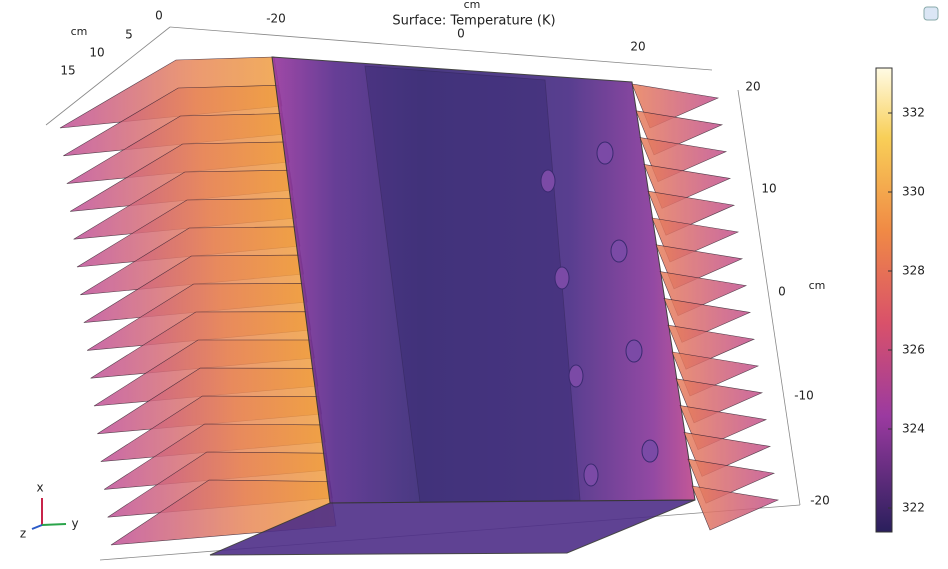 The width and height of the screenshot is (948, 569). Describe the element at coordinates (884, 300) in the screenshot. I see `colorbar` at that location.